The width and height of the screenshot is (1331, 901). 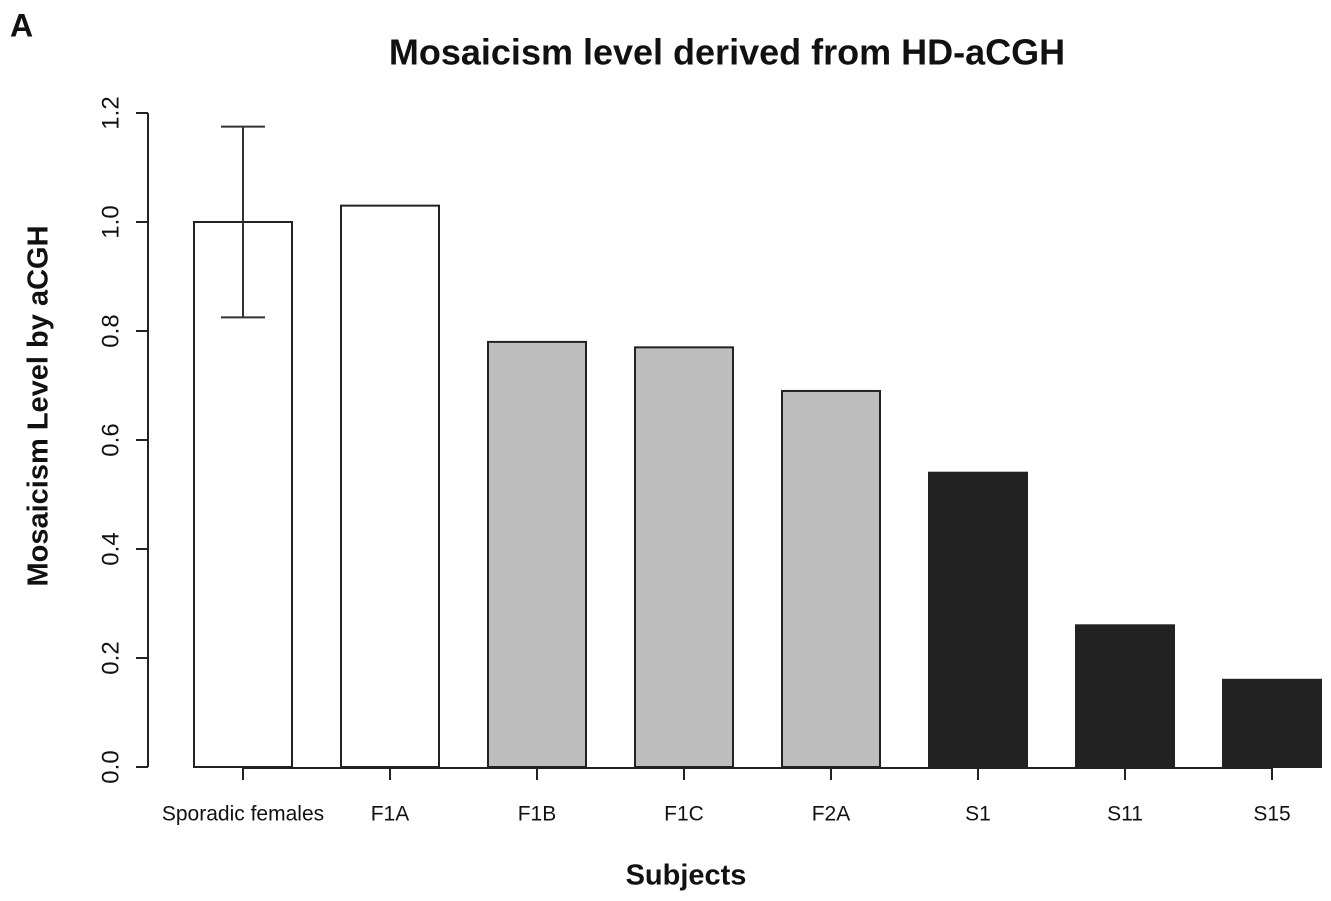 What do you see at coordinates (686, 876) in the screenshot?
I see `x-axis-label: Subjects` at bounding box center [686, 876].